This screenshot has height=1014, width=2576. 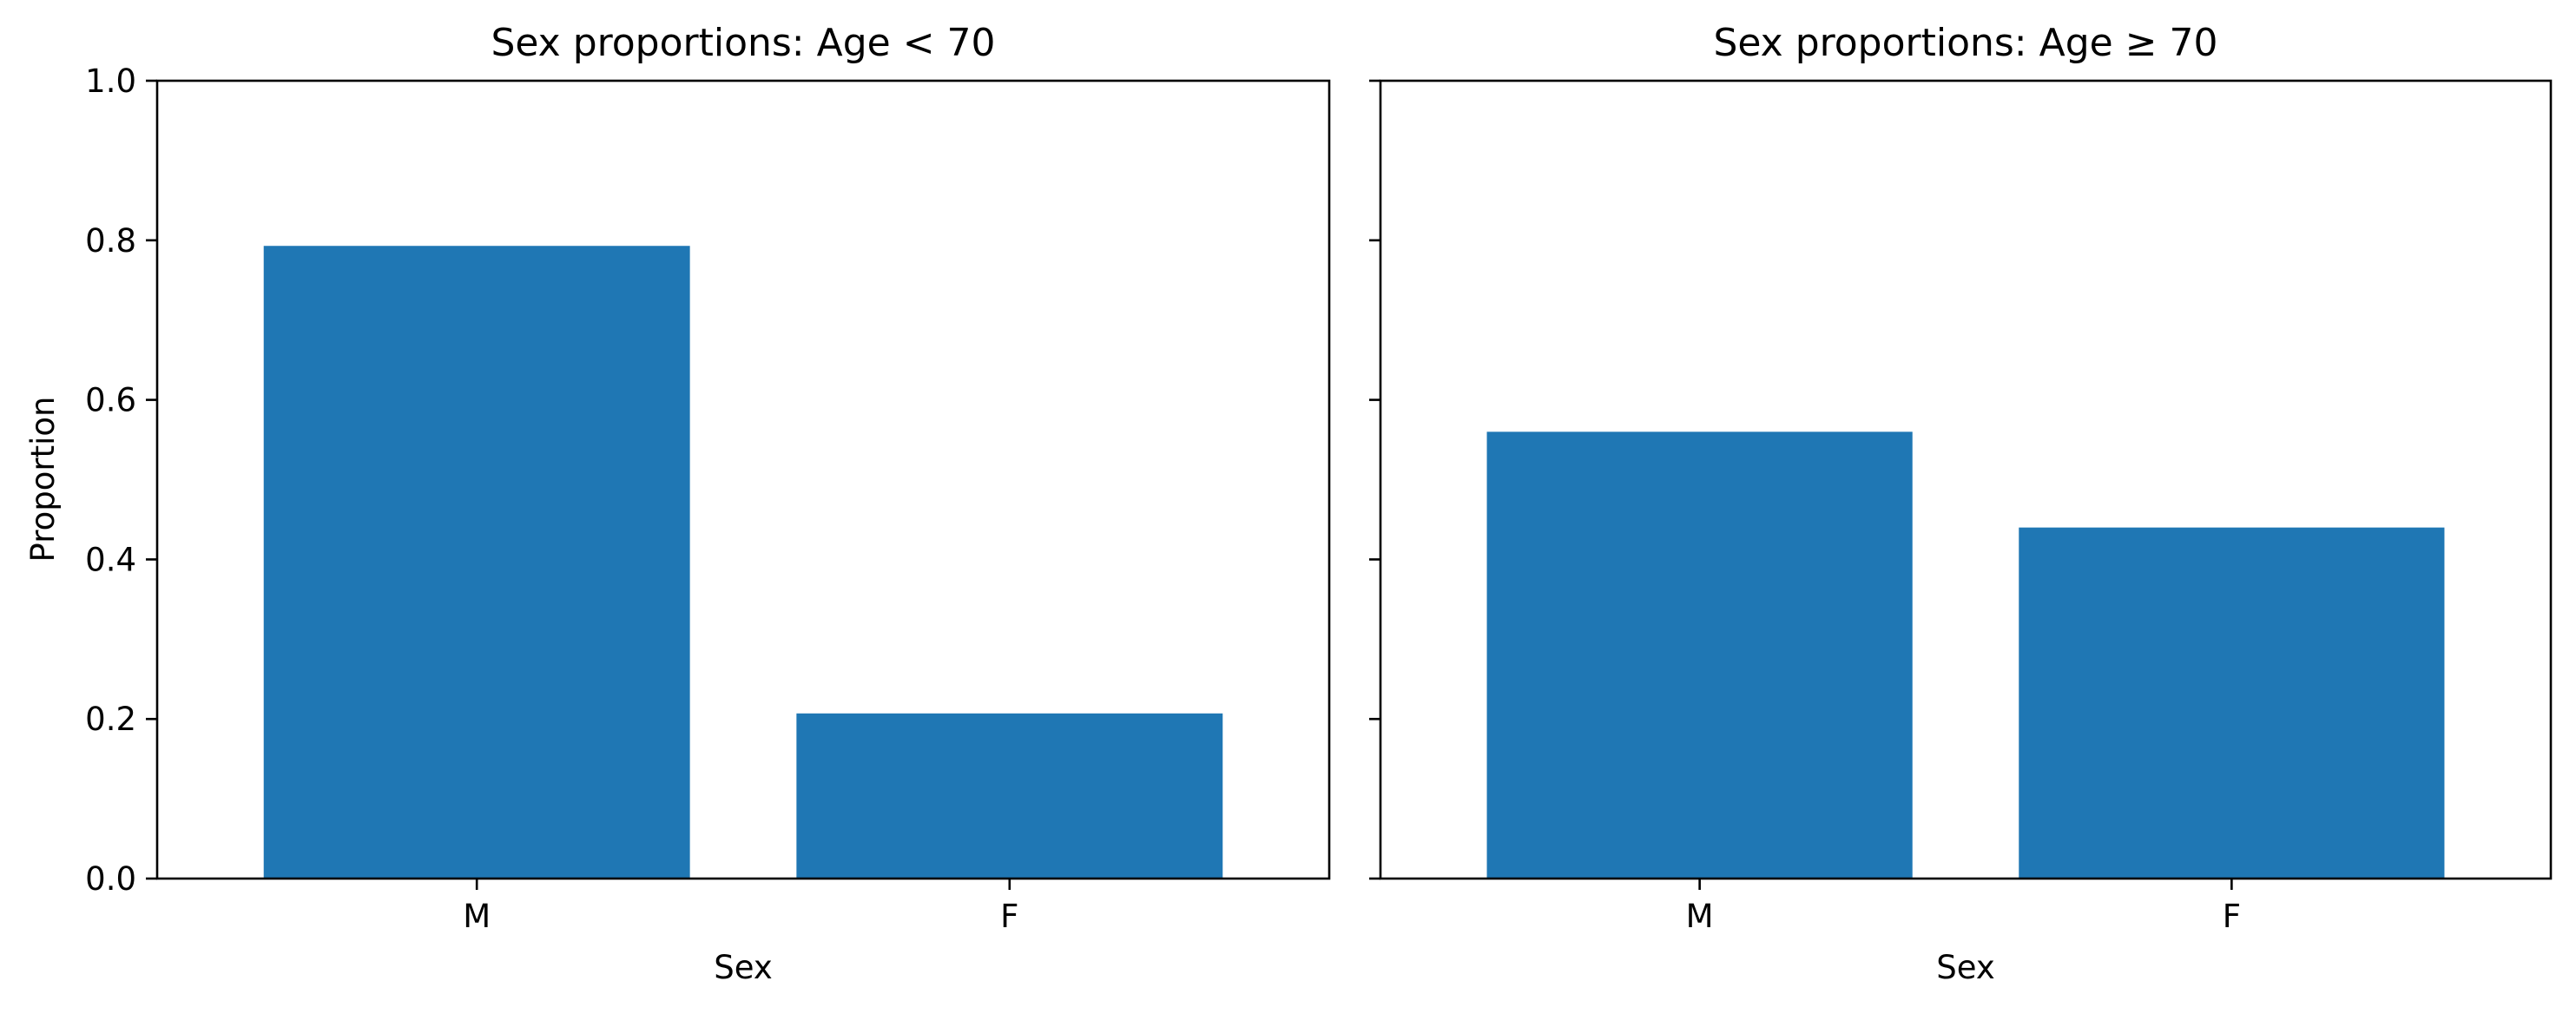 What do you see at coordinates (121, 480) in the screenshot?
I see `y-axis-ticks: 0.0 0.2 0.4 0.6 0.8 1.0` at bounding box center [121, 480].